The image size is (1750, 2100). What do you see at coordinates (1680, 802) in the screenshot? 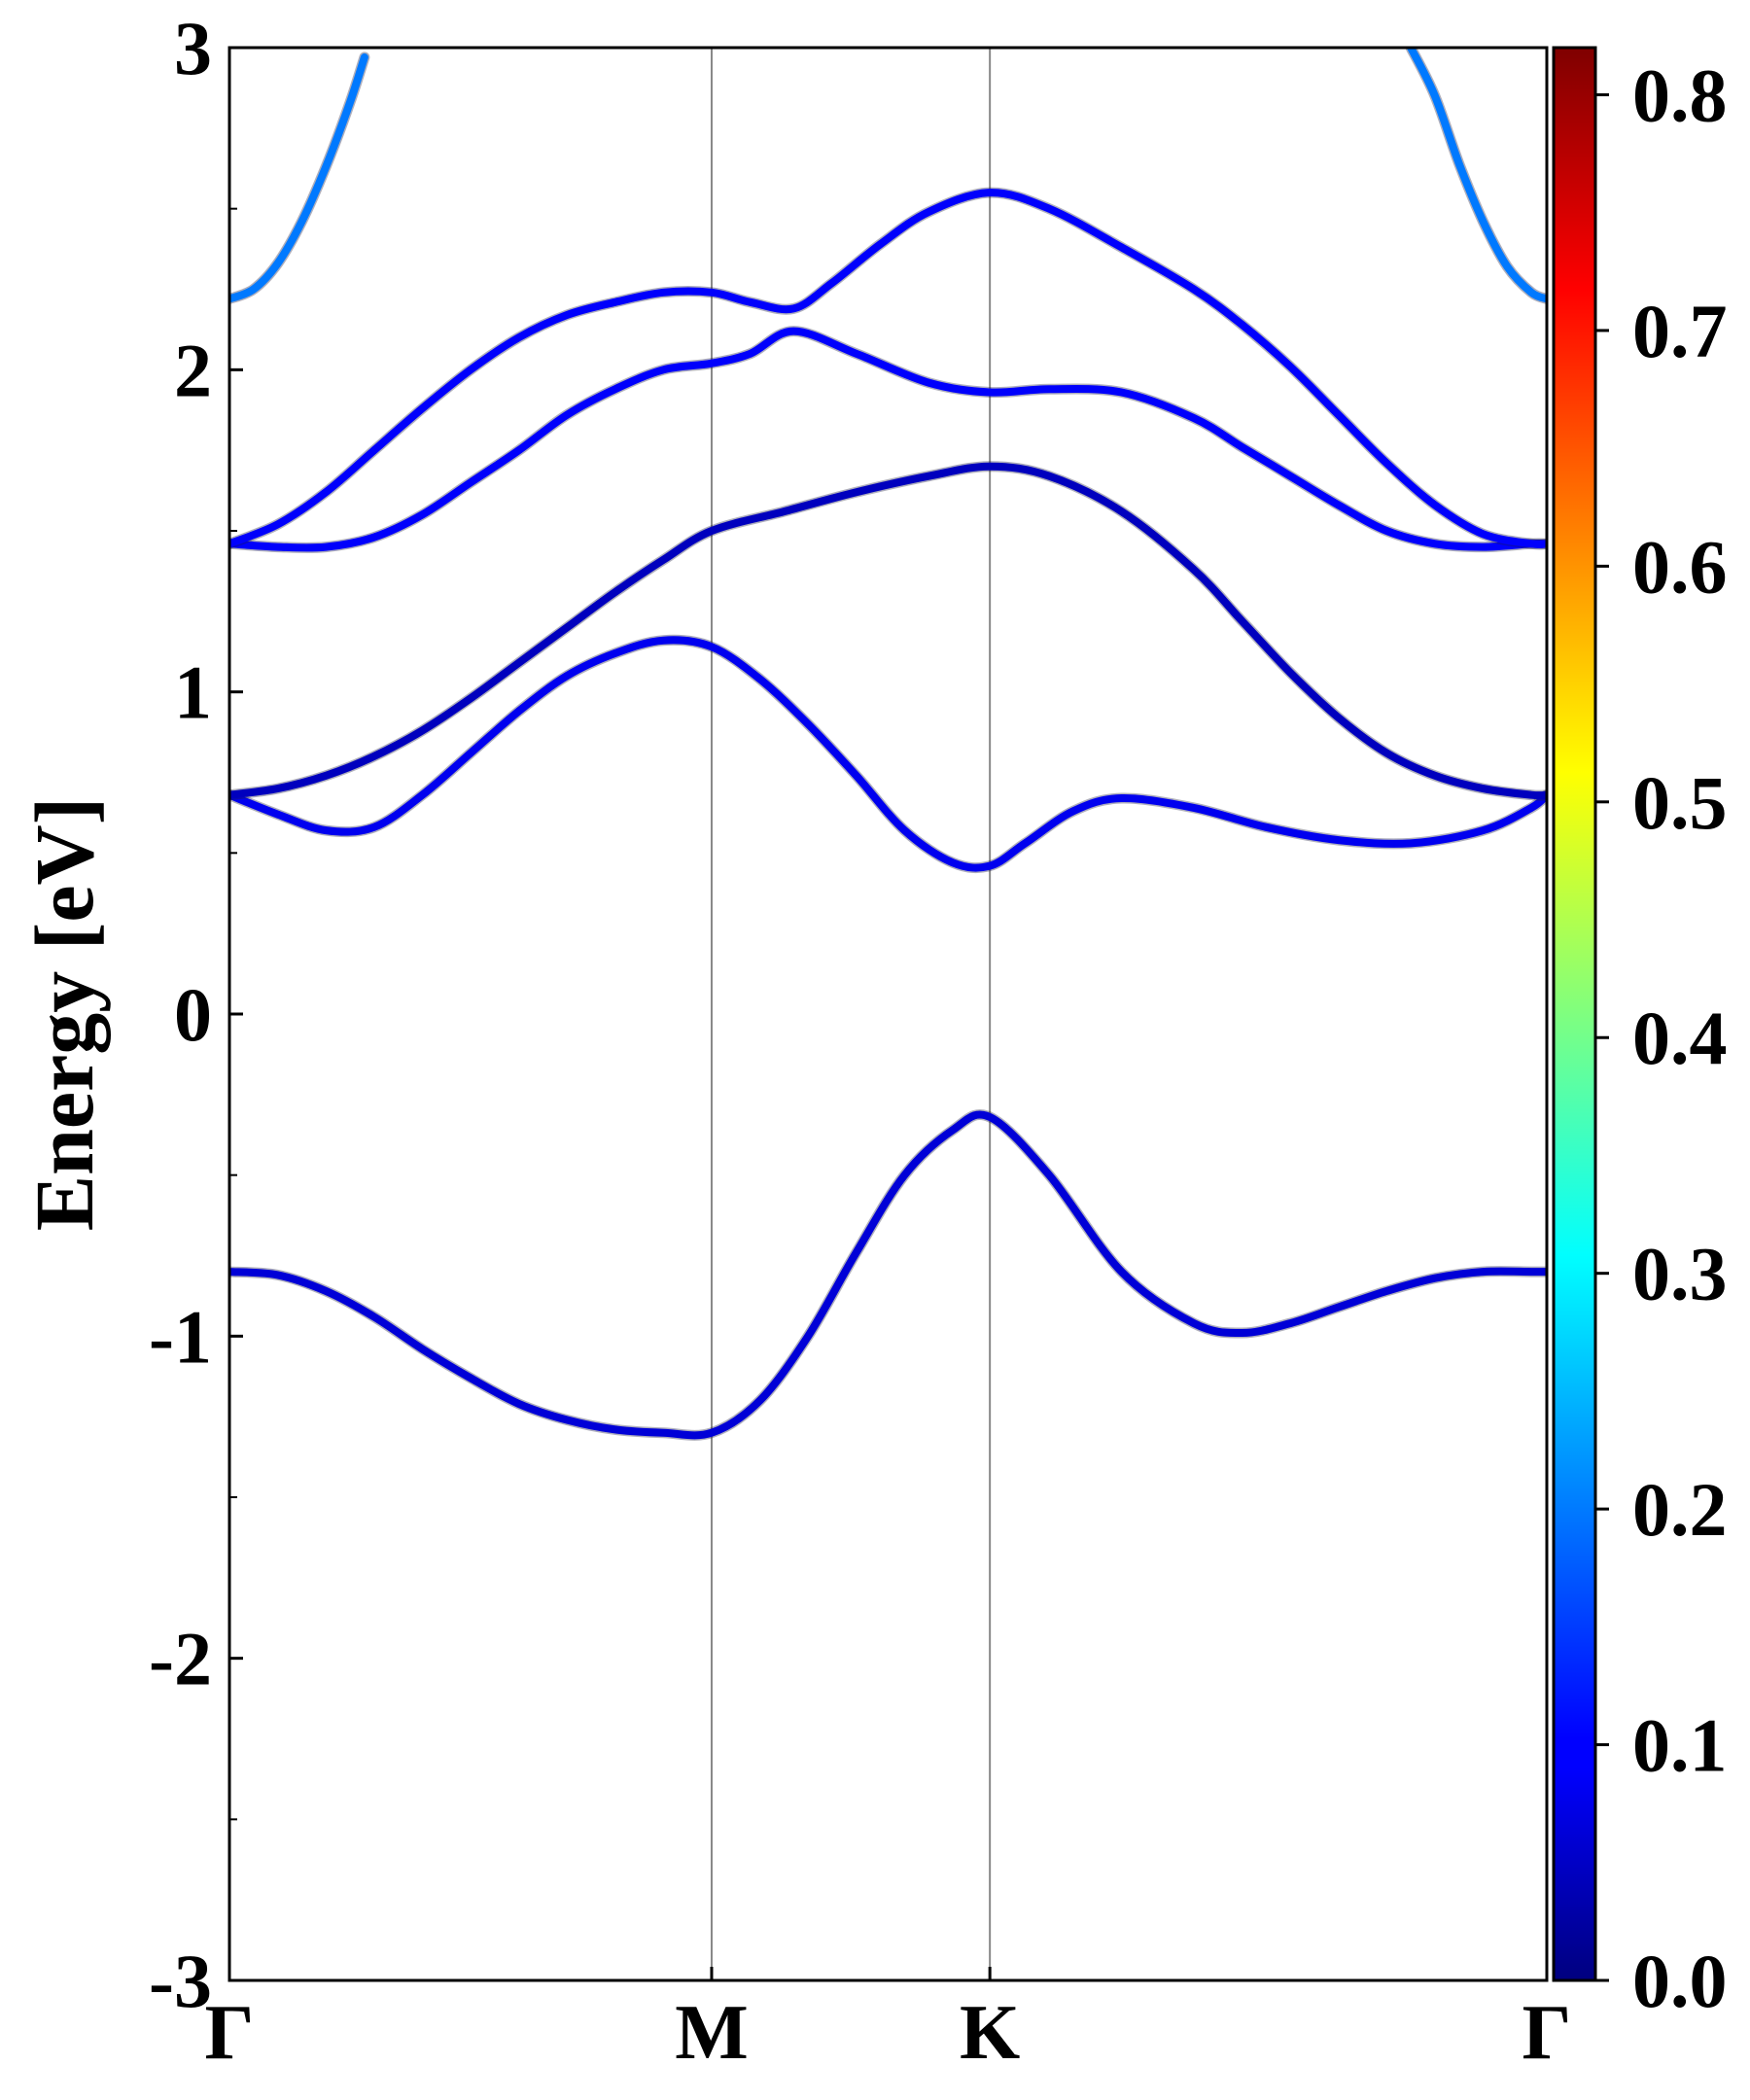
I see `colorbar-tick-label: 0.5` at bounding box center [1680, 802].